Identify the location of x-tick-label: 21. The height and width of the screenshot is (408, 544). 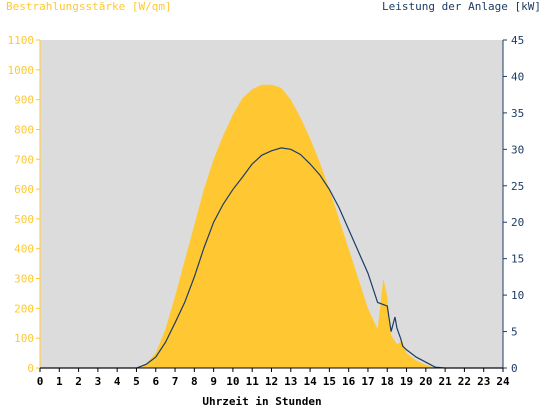
(446, 381).